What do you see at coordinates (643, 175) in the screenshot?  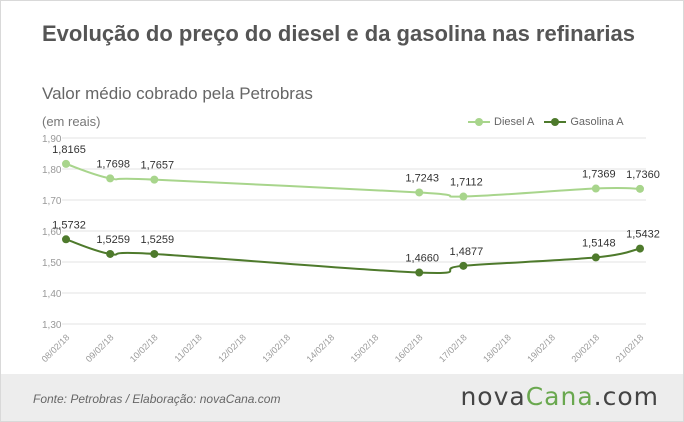 I see `data-label-diesel: 1,7360` at bounding box center [643, 175].